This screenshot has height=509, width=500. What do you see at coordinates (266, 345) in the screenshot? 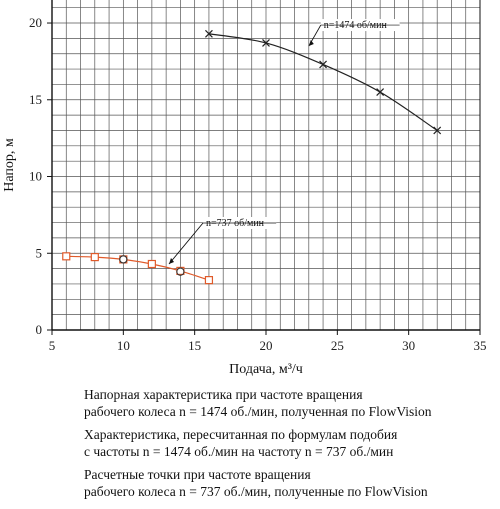
I see `x-tick-label: 20` at bounding box center [266, 345].